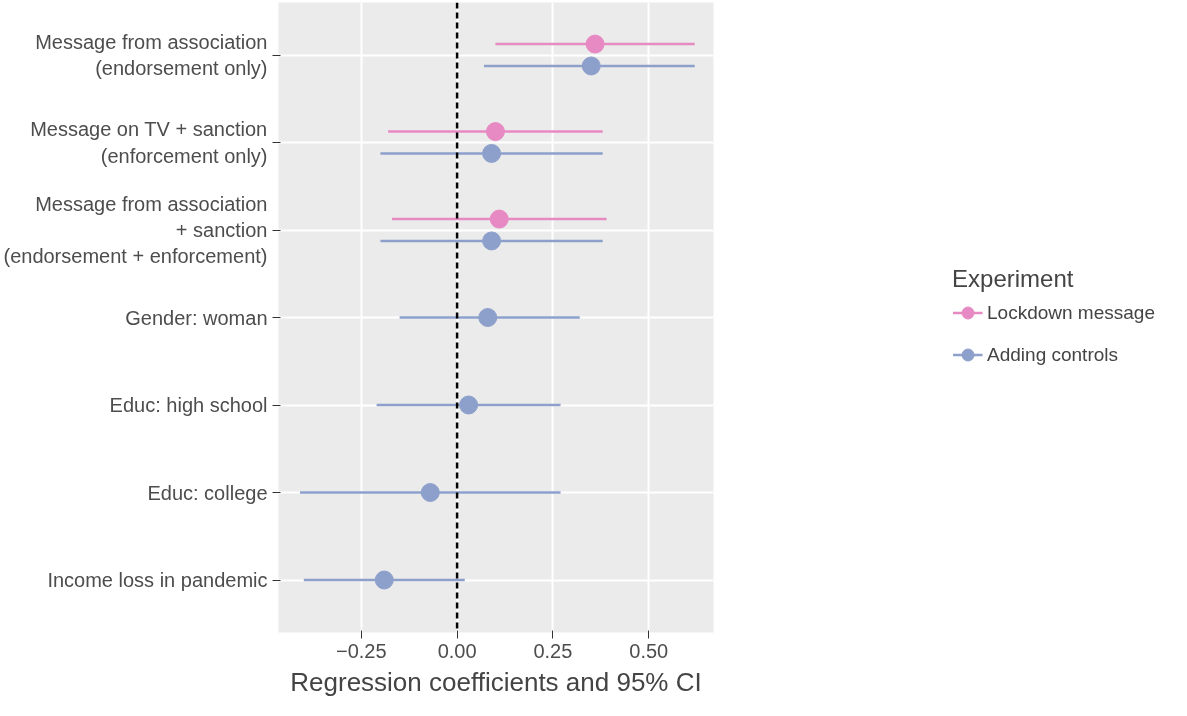 The image size is (1187, 716). I want to click on legend-label: Lockdown message, so click(1071, 312).